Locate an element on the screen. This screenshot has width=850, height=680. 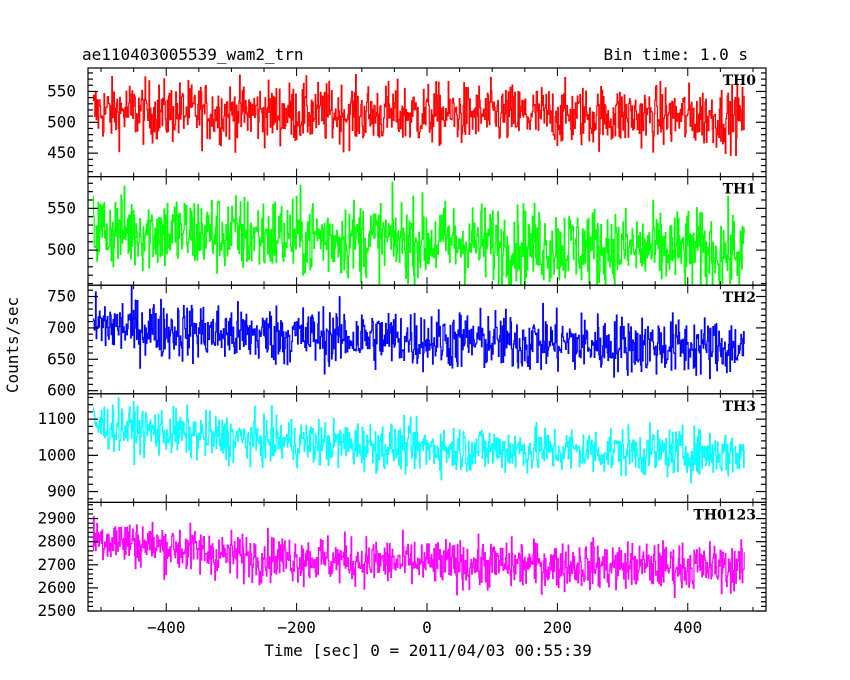
y-tick-label: 750 is located at coordinates (61, 295).